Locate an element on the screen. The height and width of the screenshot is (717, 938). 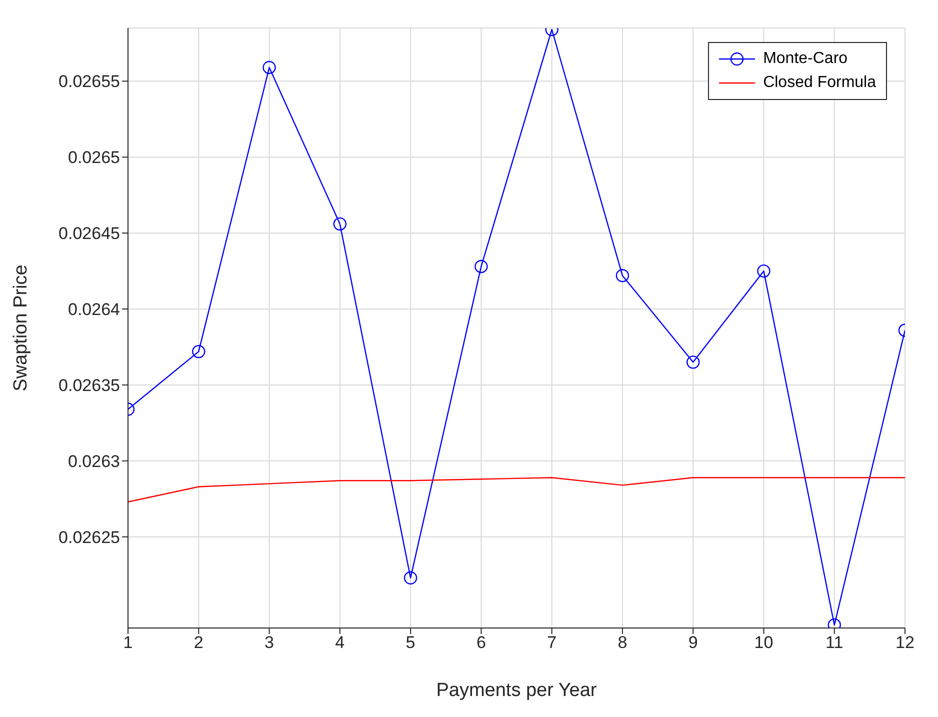
x-tick-label: 10 is located at coordinates (764, 642).